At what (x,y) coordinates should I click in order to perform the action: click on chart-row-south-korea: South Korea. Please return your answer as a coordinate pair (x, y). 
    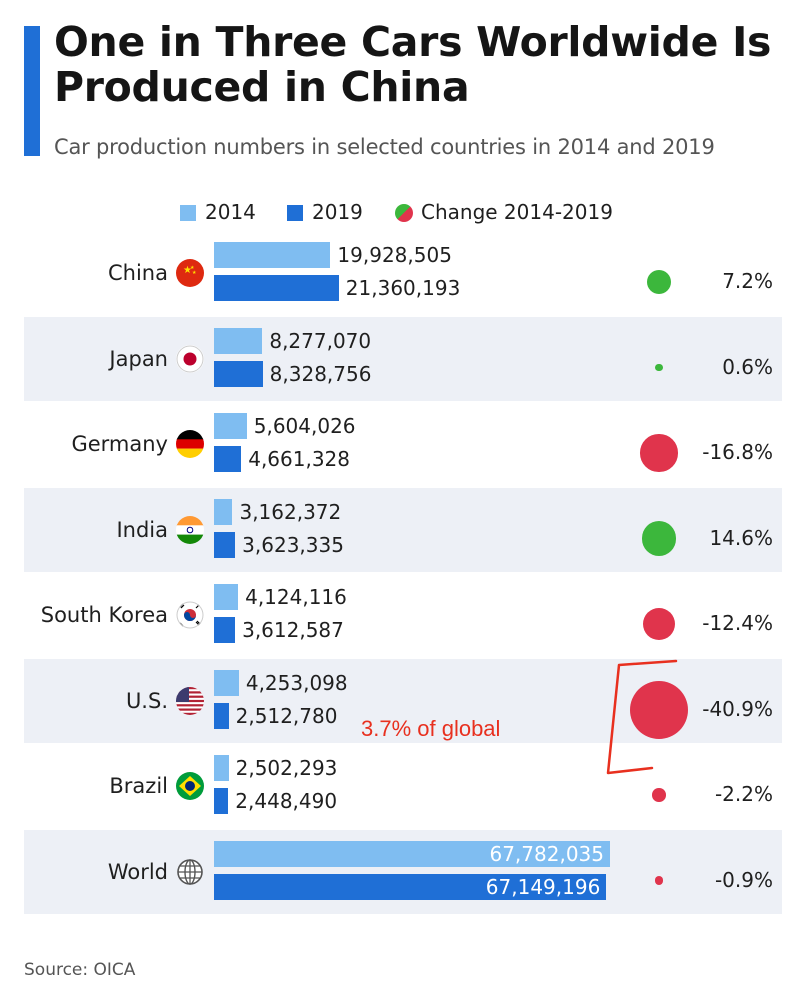
    Looking at the image, I should click on (403, 615).